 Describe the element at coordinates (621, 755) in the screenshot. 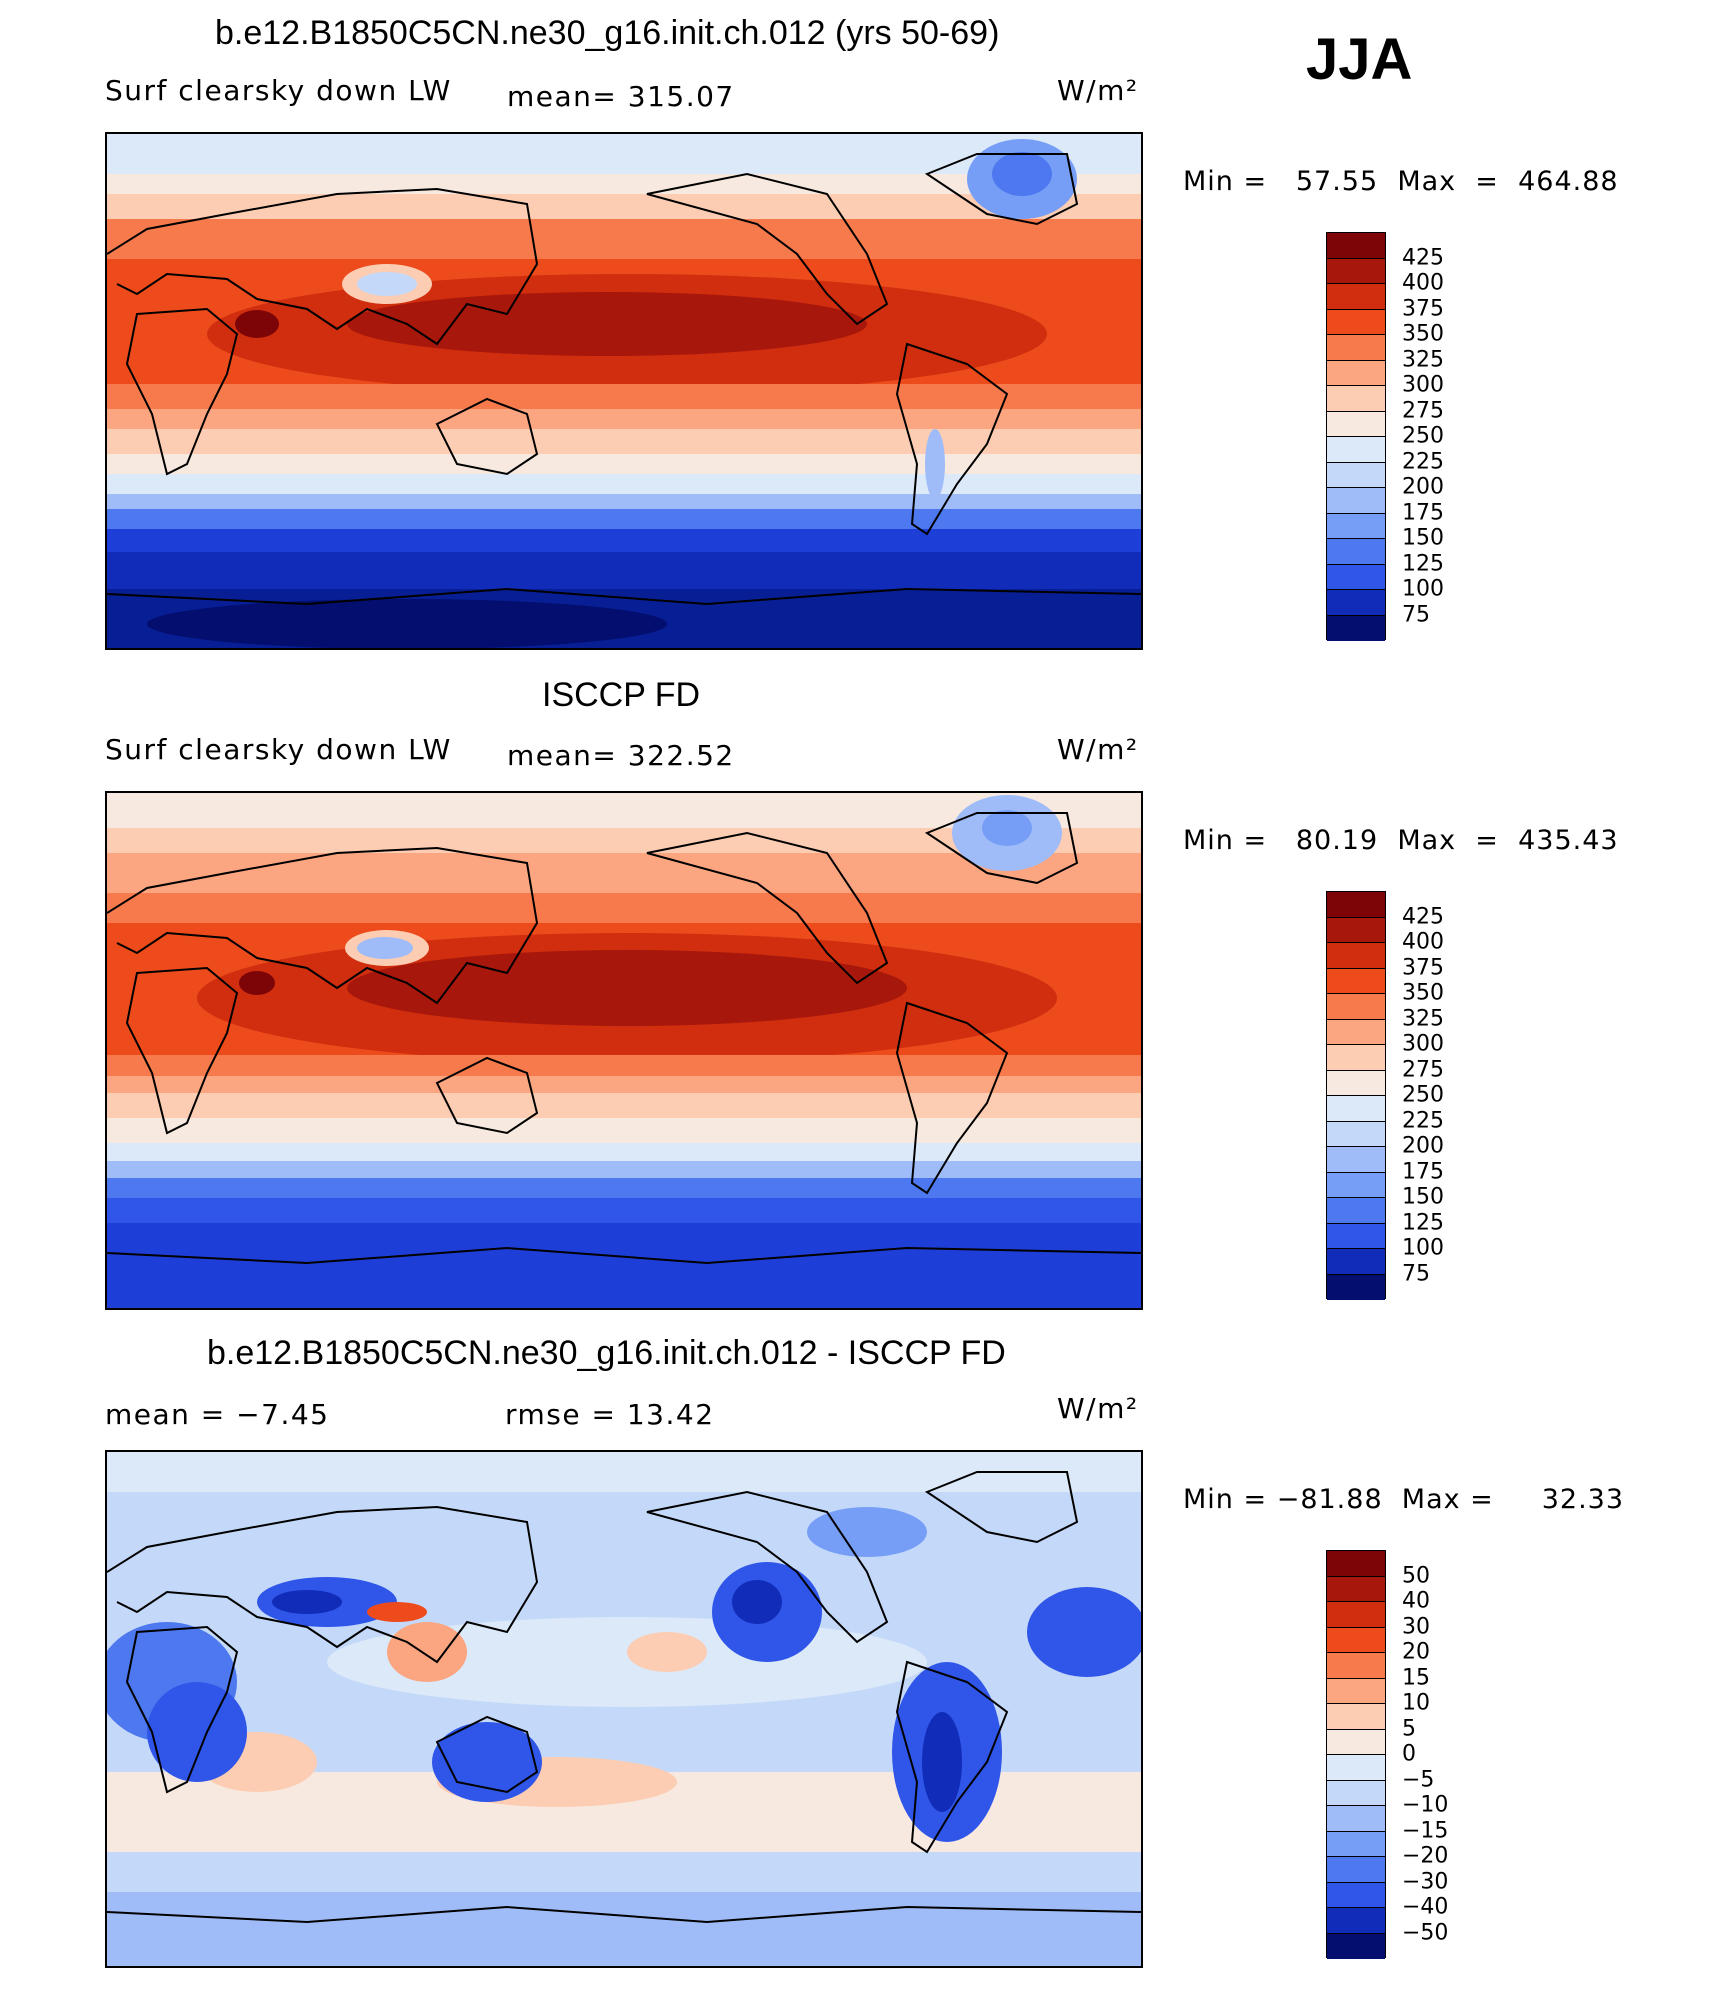

I see `panel-2-mean: mean= 322.52` at that location.